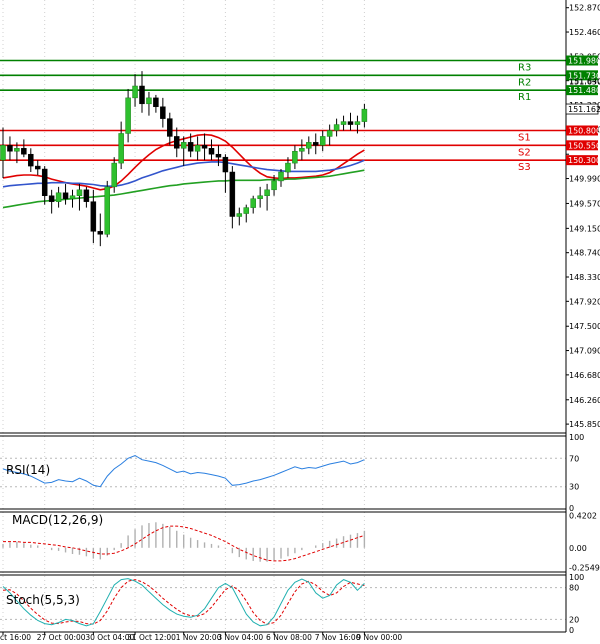  Describe the element at coordinates (584, 253) in the screenshot. I see `price-tick-label: 148.740` at that location.